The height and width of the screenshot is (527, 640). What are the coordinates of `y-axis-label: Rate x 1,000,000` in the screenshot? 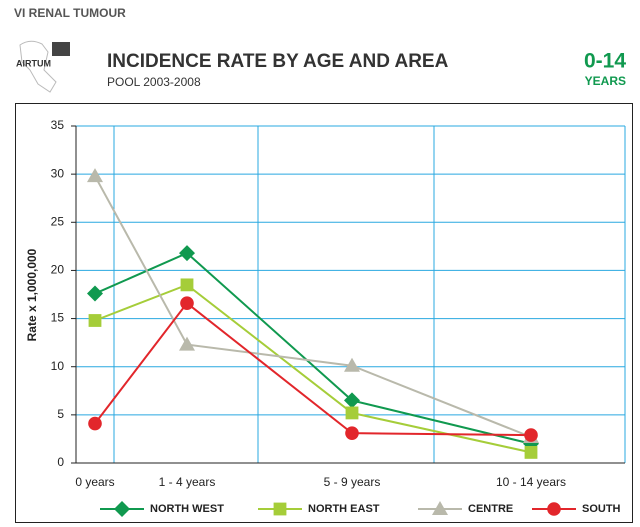 It's located at (32, 294).